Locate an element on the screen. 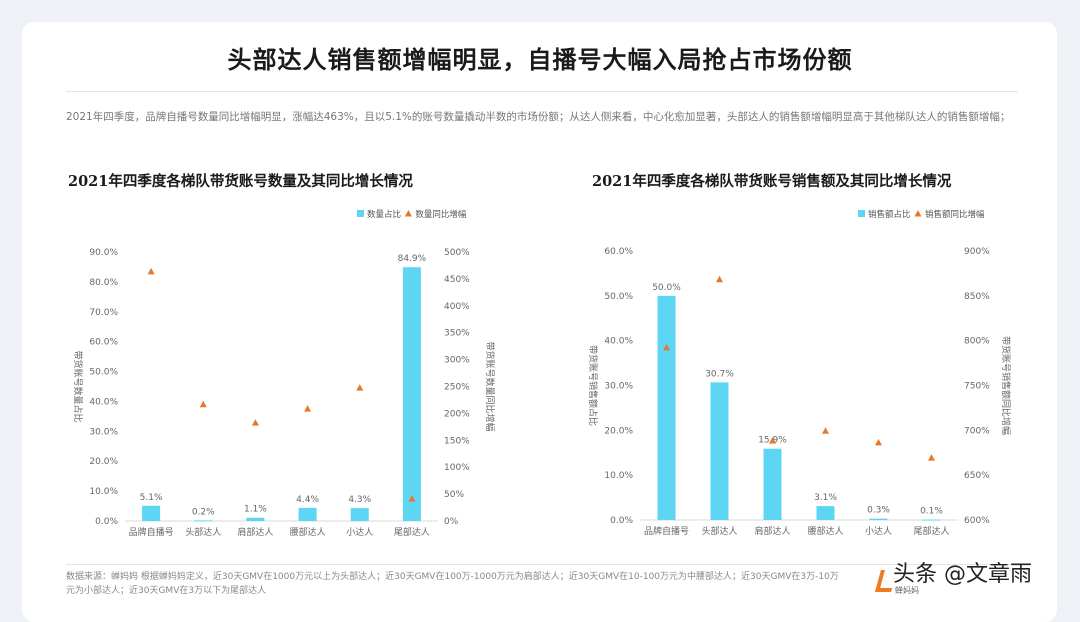 This screenshot has width=1080, height=622. chart1-bar-label: 84.9% is located at coordinates (412, 259).